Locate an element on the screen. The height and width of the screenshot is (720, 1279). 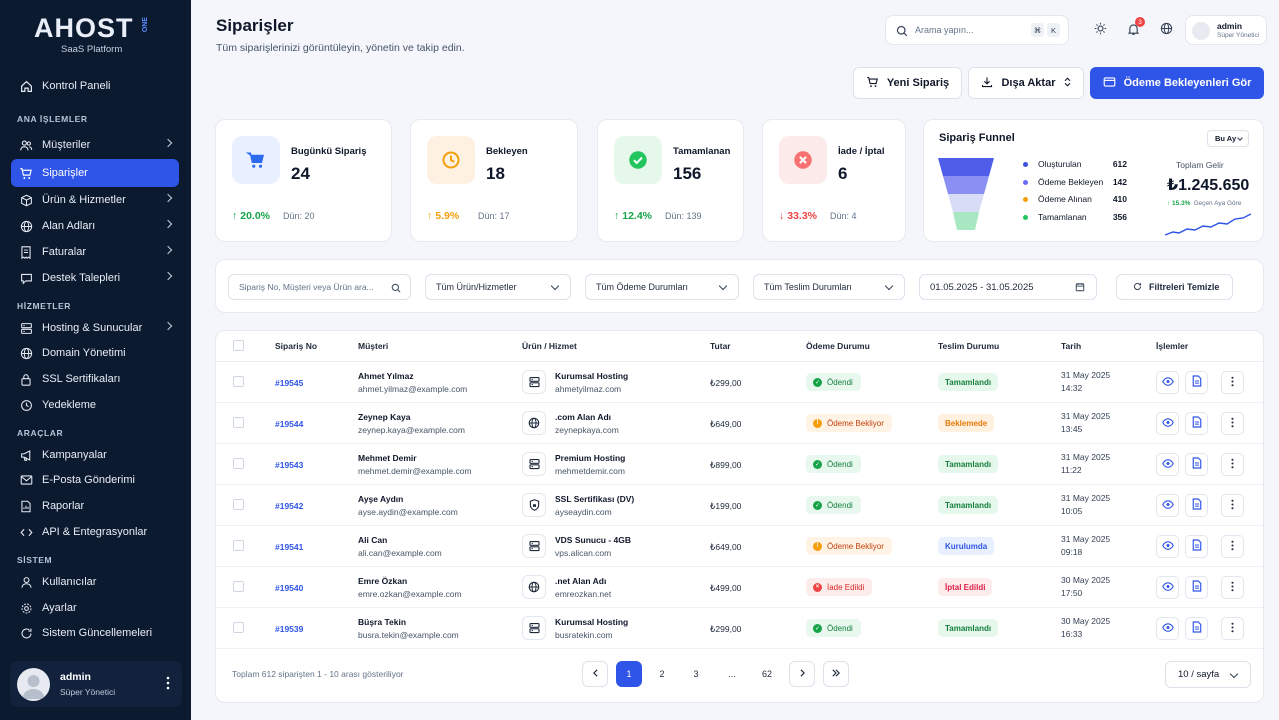
sidebar-item-ssl: SSL Sertifikaları is located at coordinates (95, 379).